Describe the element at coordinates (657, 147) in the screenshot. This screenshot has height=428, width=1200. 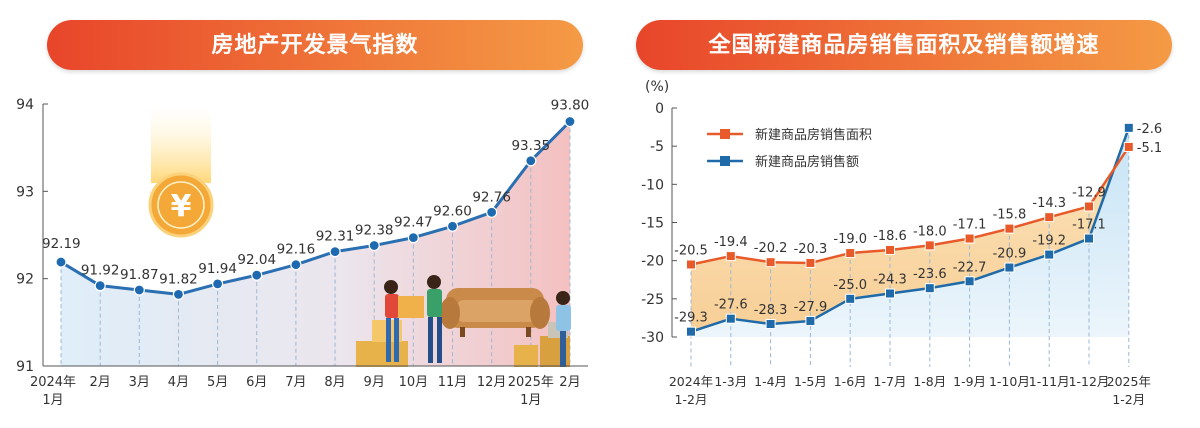
I see `right-y-tick-label: -5` at that location.